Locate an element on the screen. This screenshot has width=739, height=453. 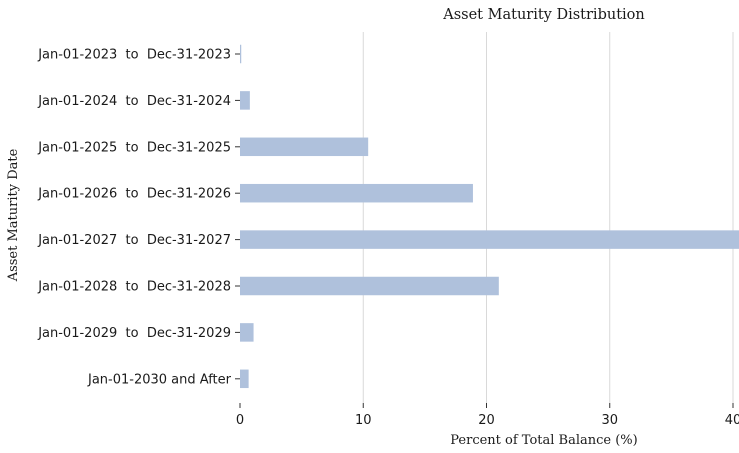
y-tick-label: Jan-01-2030 and After is located at coordinates (159, 379).